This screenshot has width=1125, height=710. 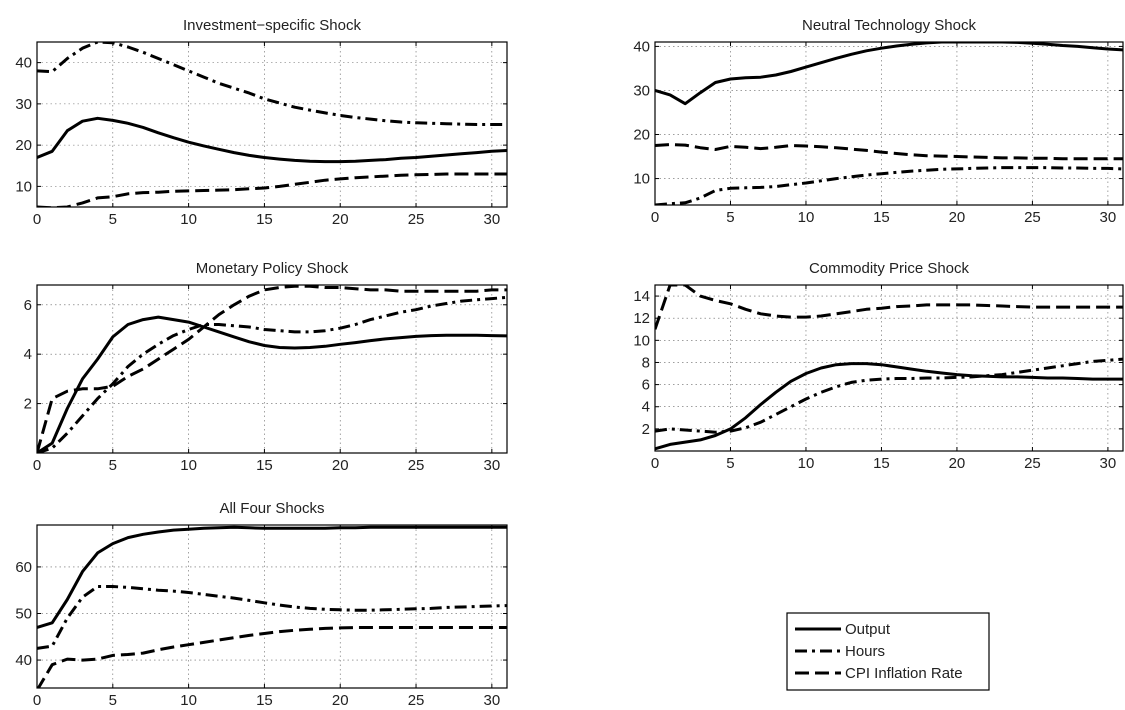 I want to click on legend-label-cpi-inflation-rate: CPI Inflation Rate, so click(x=904, y=673).